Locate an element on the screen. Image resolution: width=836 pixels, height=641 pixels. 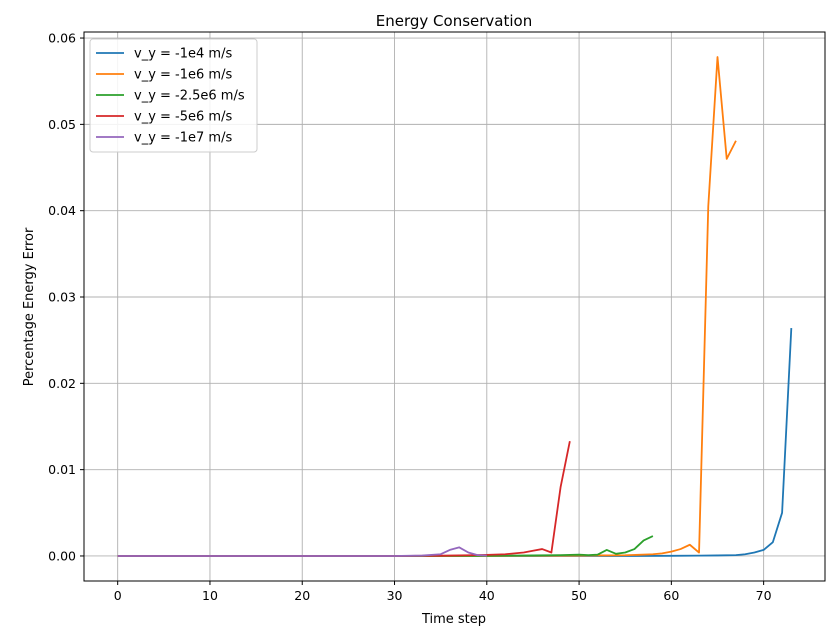
y-axis-label: Percentage Energy Error is located at coordinates (29, 306).